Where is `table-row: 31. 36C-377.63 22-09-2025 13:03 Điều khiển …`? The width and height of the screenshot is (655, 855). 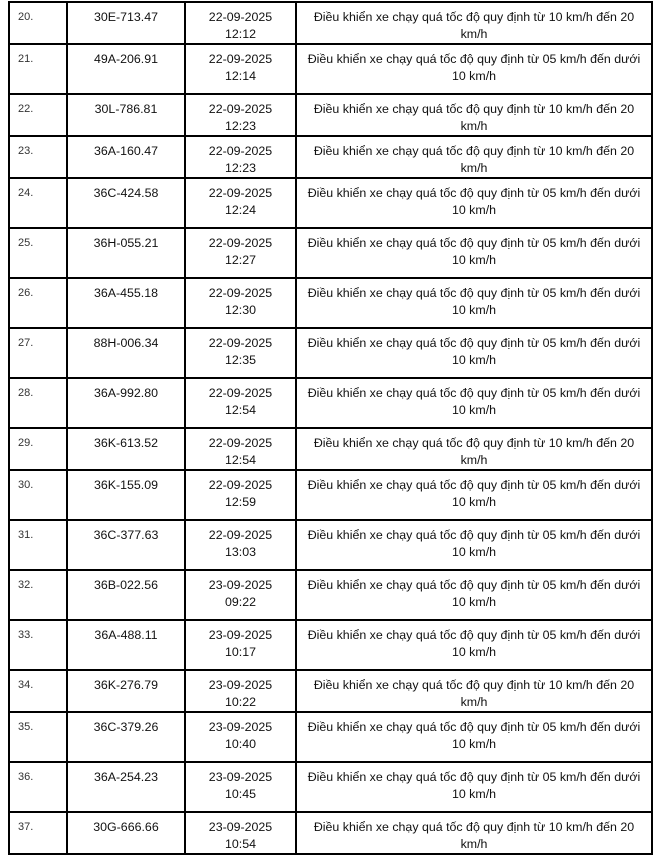 table-row: 31. 36C-377.63 22-09-2025 13:03 Điều khiển … is located at coordinates (330, 545).